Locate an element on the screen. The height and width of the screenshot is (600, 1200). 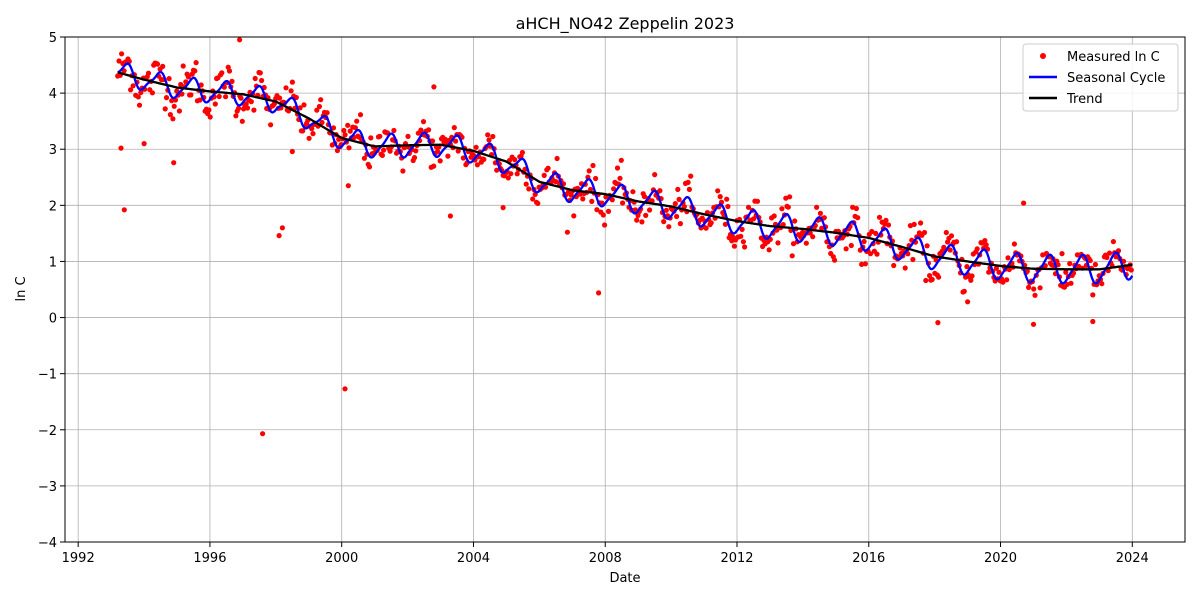
x-tick-label: 2004 is located at coordinates (473, 558).